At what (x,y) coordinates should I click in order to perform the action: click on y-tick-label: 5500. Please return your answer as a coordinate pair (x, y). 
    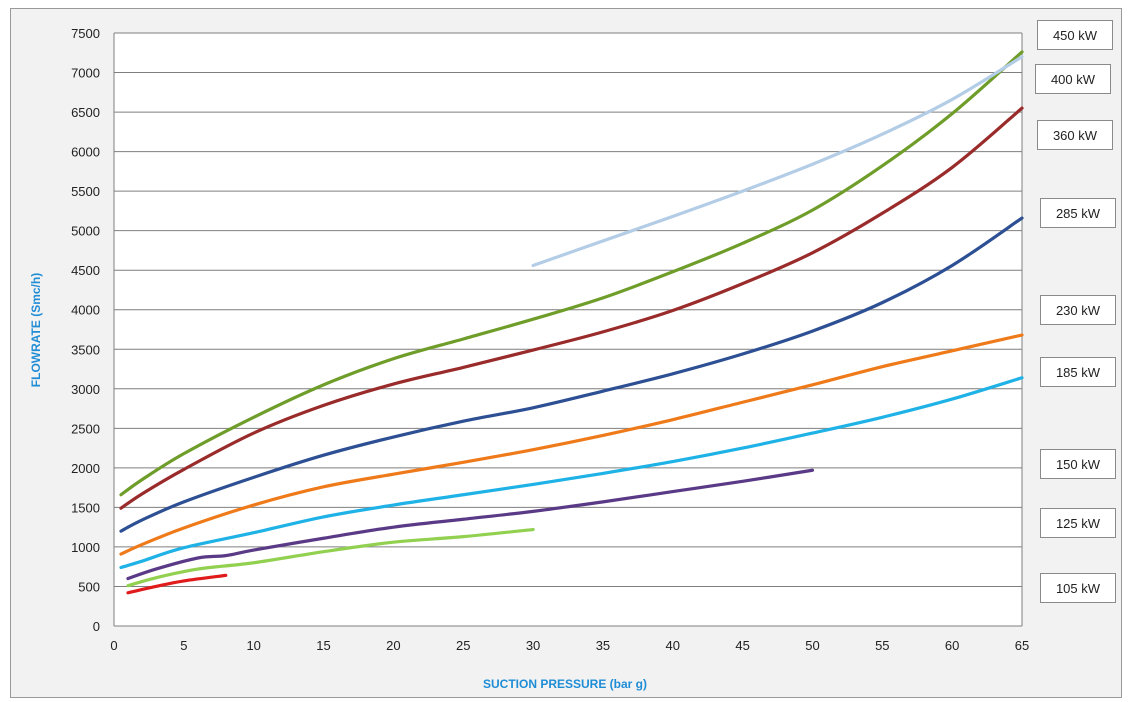
    Looking at the image, I should click on (85, 191).